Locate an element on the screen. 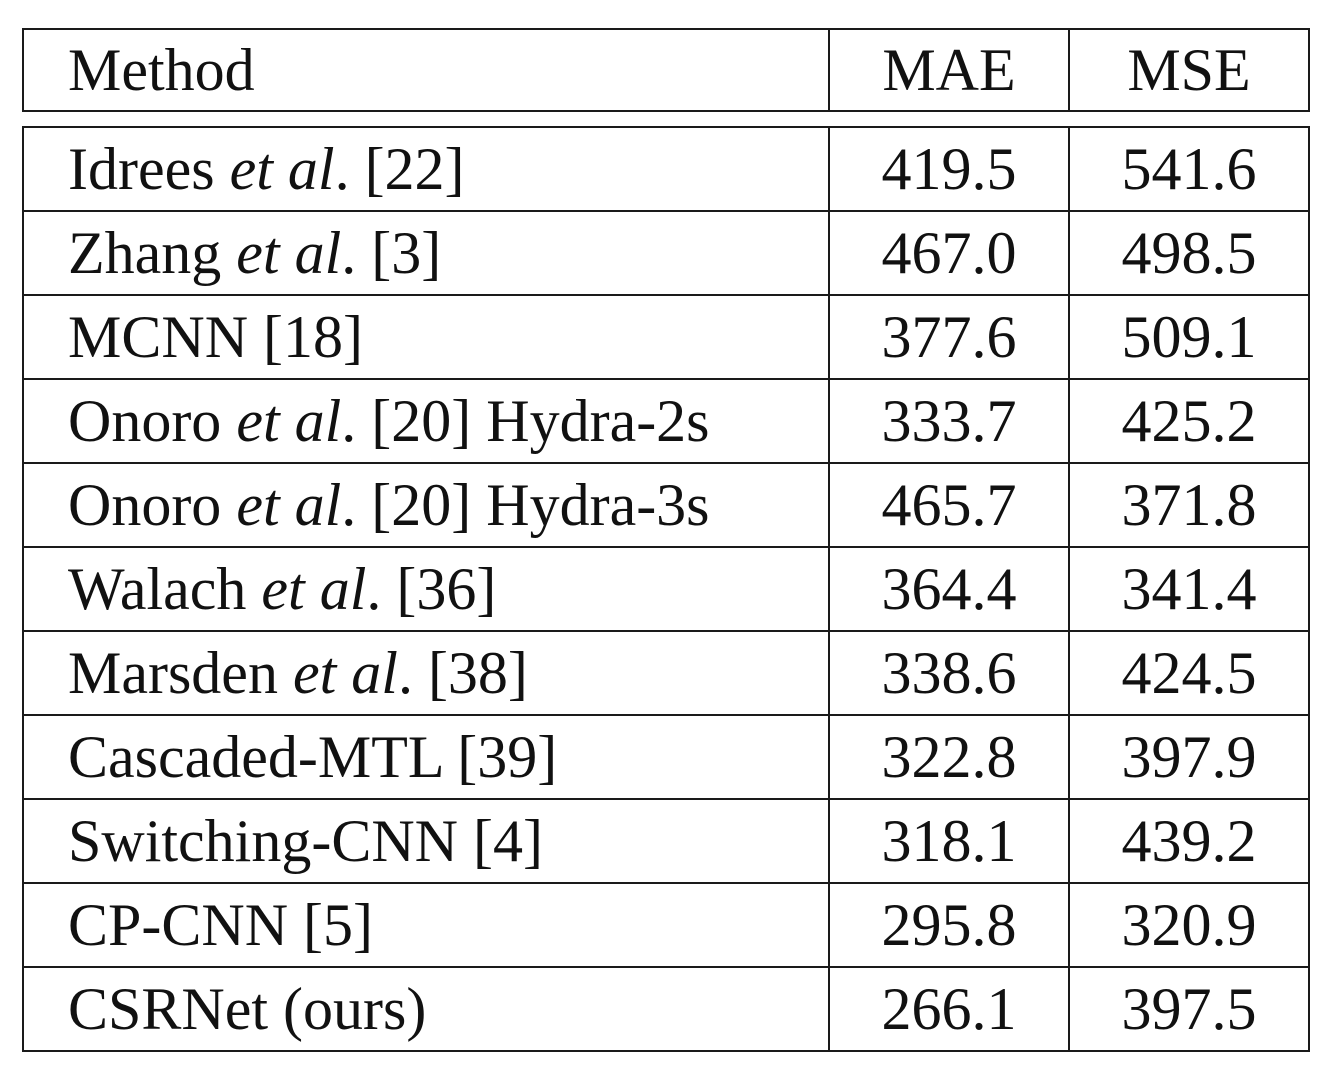  table-row: Walach et al. [36] 364.4 341.4 is located at coordinates (666, 589).